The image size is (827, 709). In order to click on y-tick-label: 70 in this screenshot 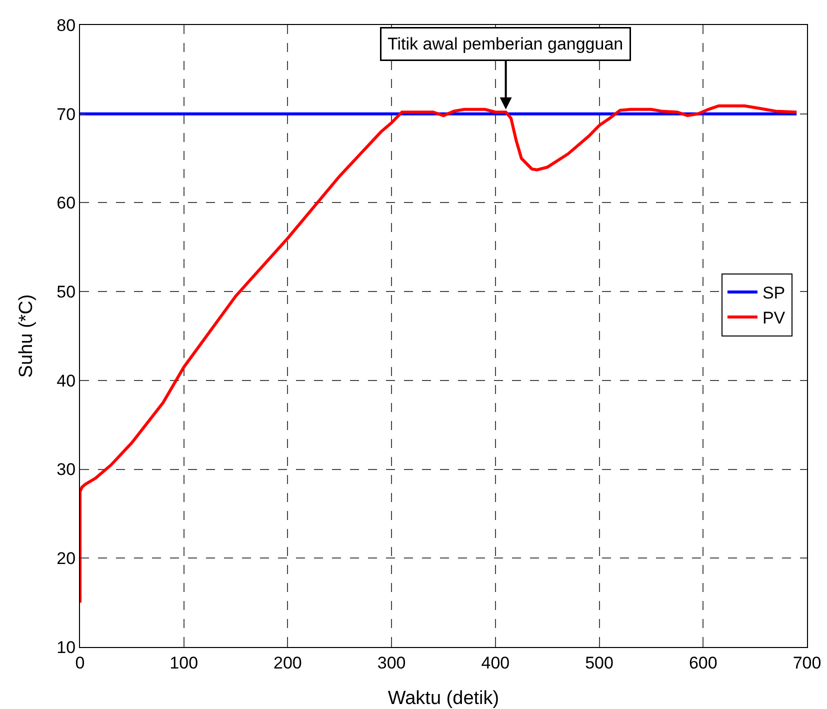, I will do `click(66, 114)`.